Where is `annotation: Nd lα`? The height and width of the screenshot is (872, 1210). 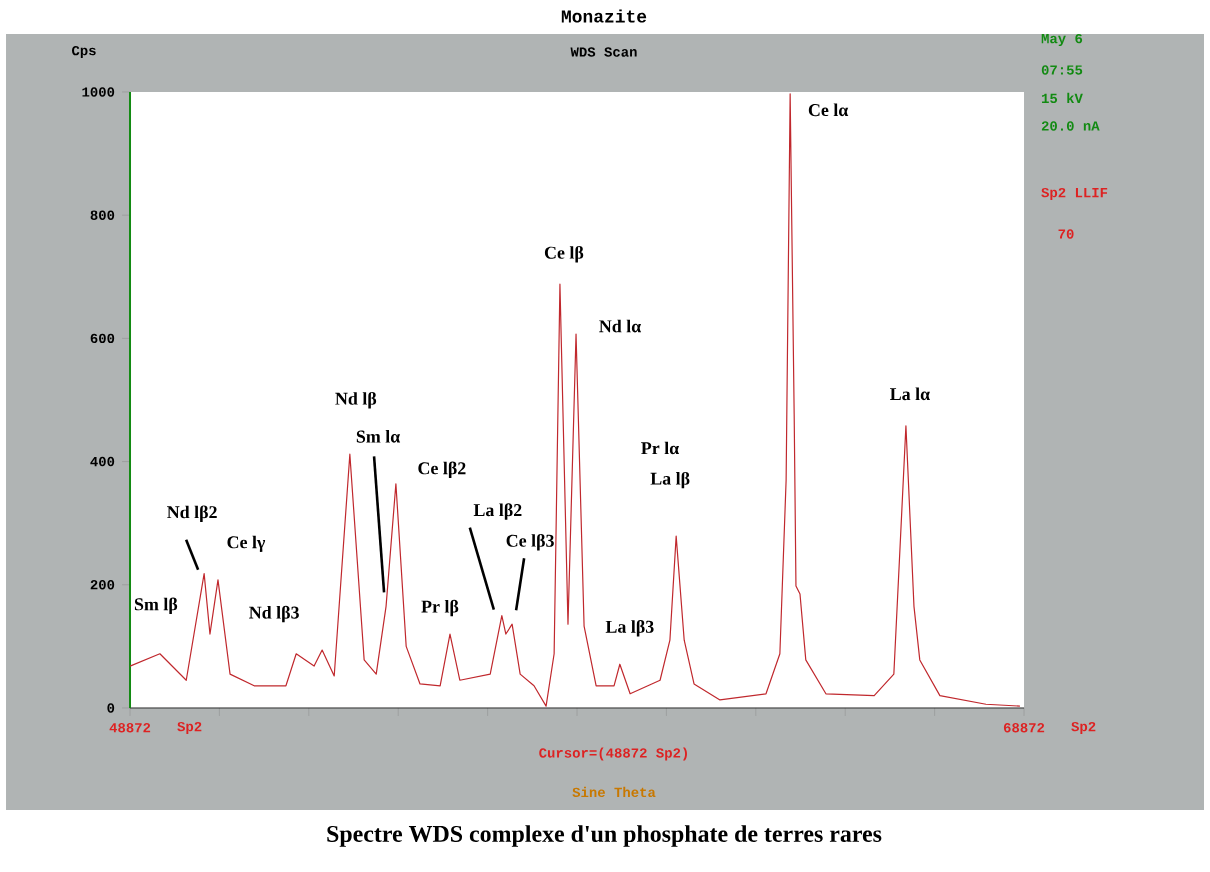
annotation: Nd lα is located at coordinates (620, 326).